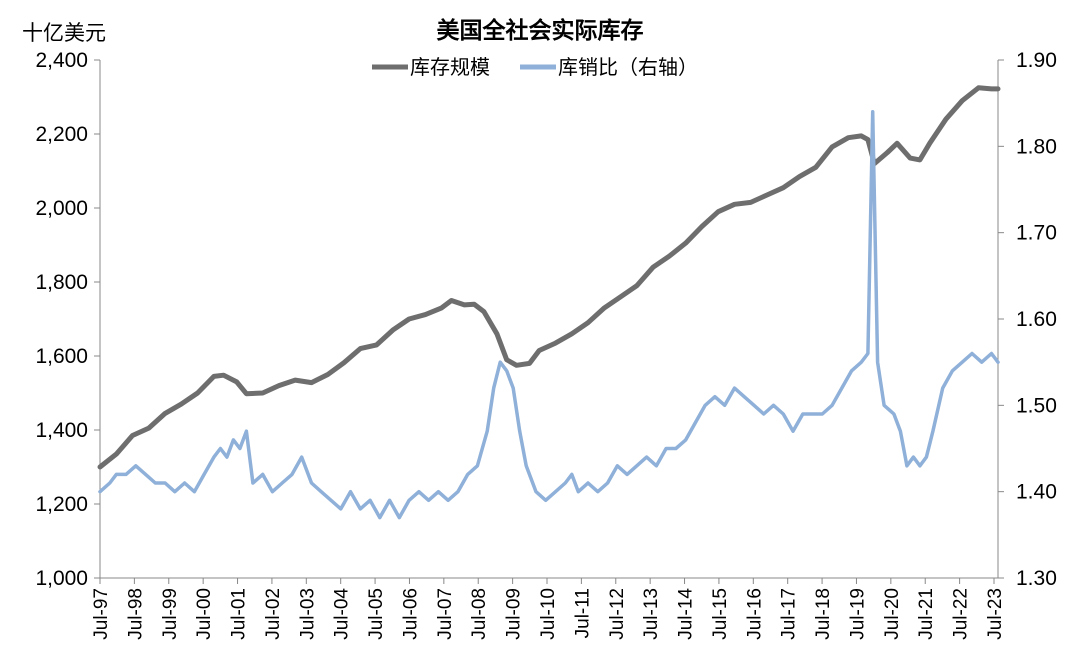  What do you see at coordinates (61, 60) in the screenshot?
I see `y-left-tick-label: 2,400` at bounding box center [61, 60].